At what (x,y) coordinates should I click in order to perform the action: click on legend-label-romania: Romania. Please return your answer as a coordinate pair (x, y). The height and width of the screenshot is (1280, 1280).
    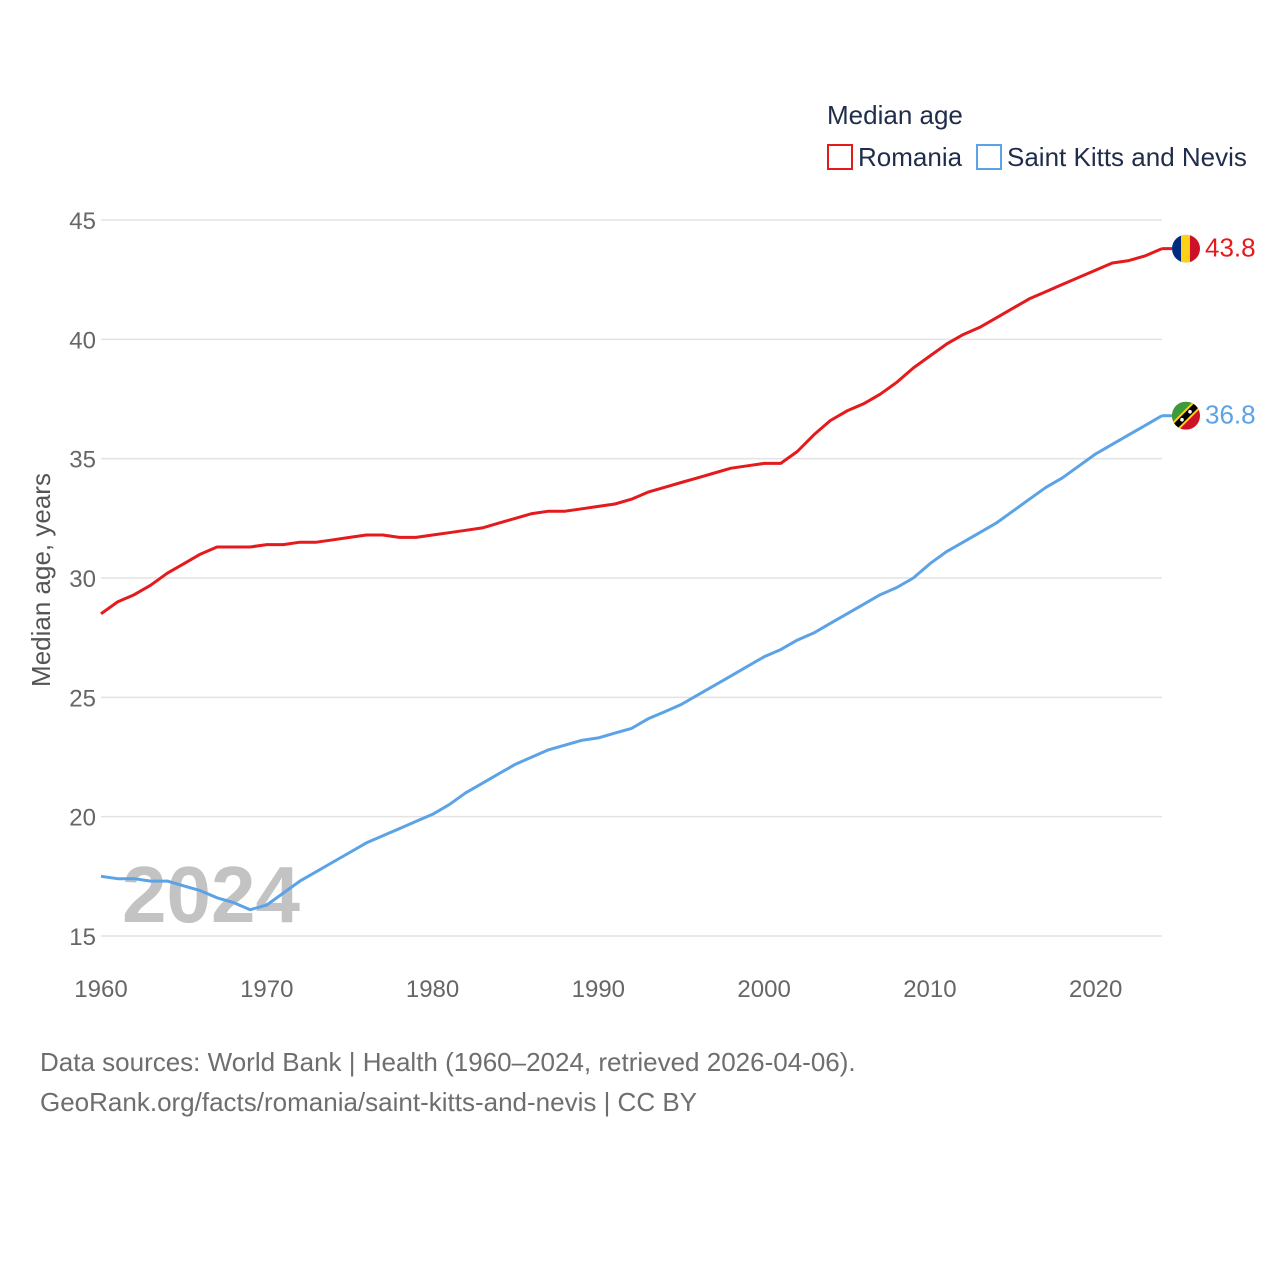
    Looking at the image, I should click on (910, 157).